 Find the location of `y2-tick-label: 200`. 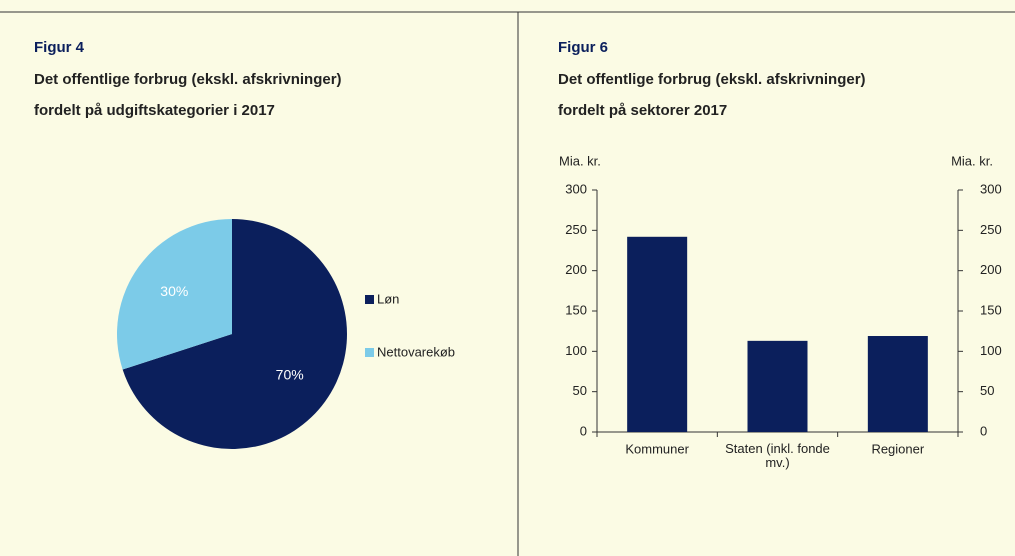

y2-tick-label: 200 is located at coordinates (991, 269).